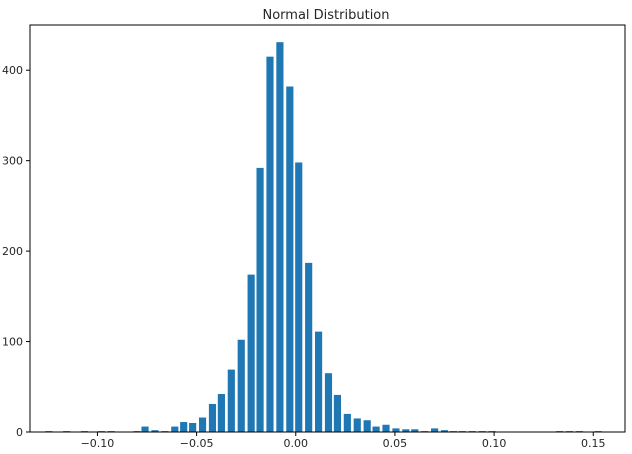 The height and width of the screenshot is (454, 632). Describe the element at coordinates (12, 342) in the screenshot. I see `y-tick-label: 100` at that location.